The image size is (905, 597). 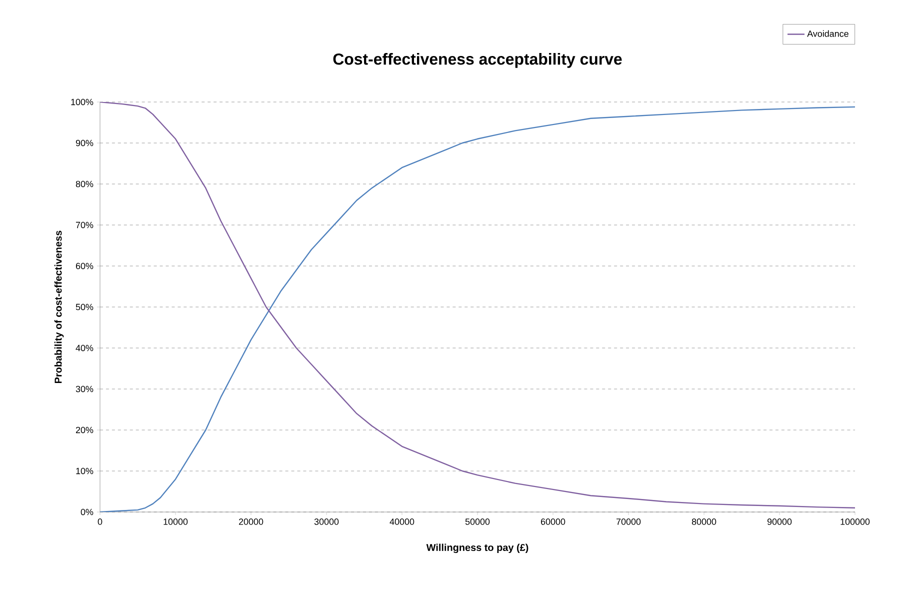 I want to click on y-tick-label: 30%, so click(x=85, y=389).